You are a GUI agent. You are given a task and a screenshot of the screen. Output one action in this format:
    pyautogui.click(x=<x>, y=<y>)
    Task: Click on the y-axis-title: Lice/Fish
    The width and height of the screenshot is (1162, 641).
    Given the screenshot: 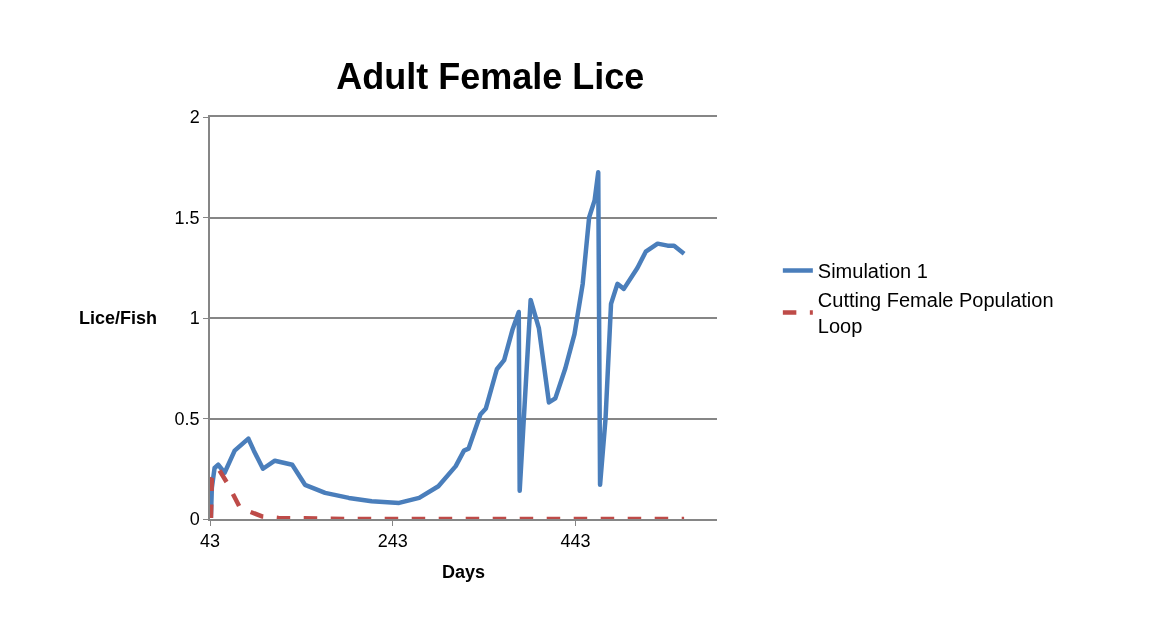 What is the action you would take?
    pyautogui.click(x=118, y=318)
    